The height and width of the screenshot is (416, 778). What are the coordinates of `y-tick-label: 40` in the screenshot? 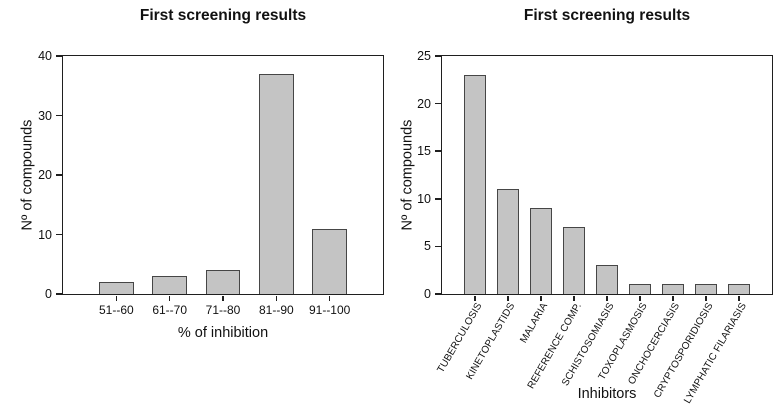 It's located at (45, 56).